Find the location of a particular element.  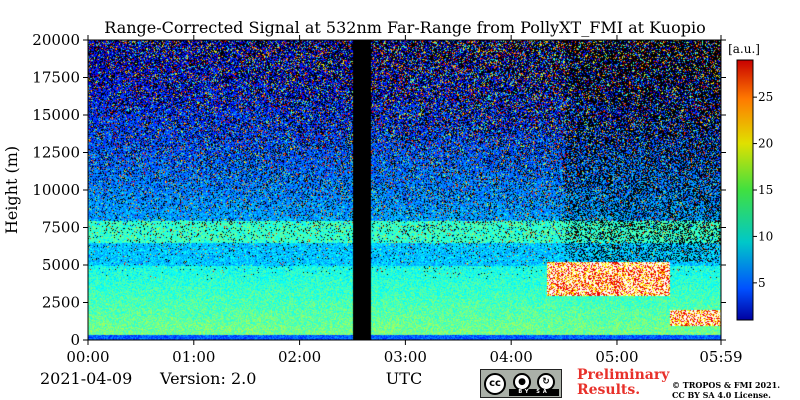

y-tick-label: 7500 is located at coordinates (61, 228).